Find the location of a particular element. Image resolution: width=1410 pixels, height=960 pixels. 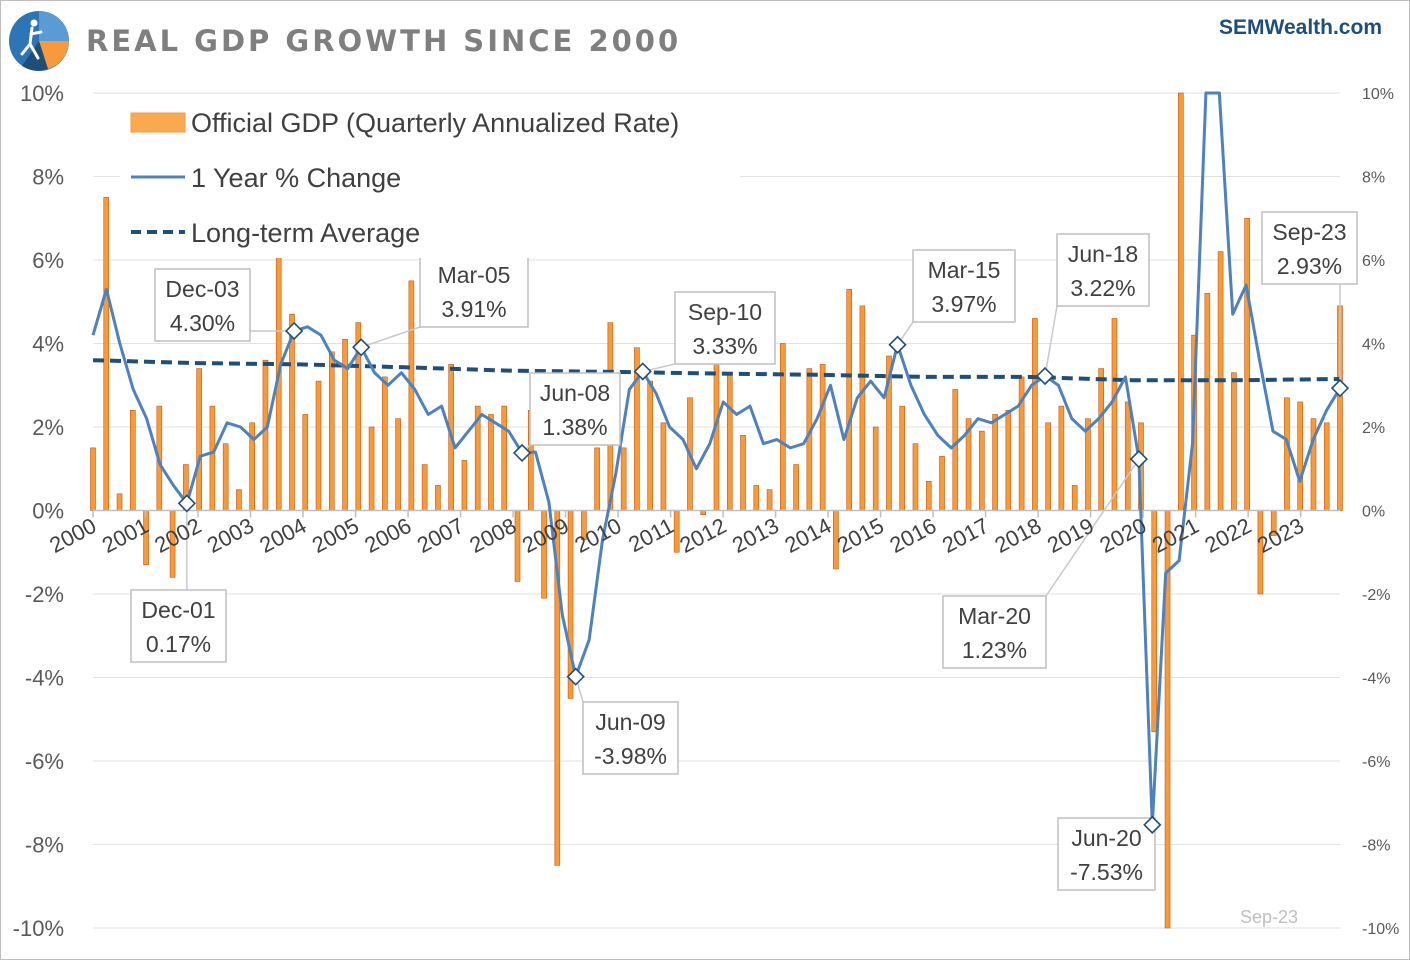

annotation-value: 3.22% is located at coordinates (1102, 288).